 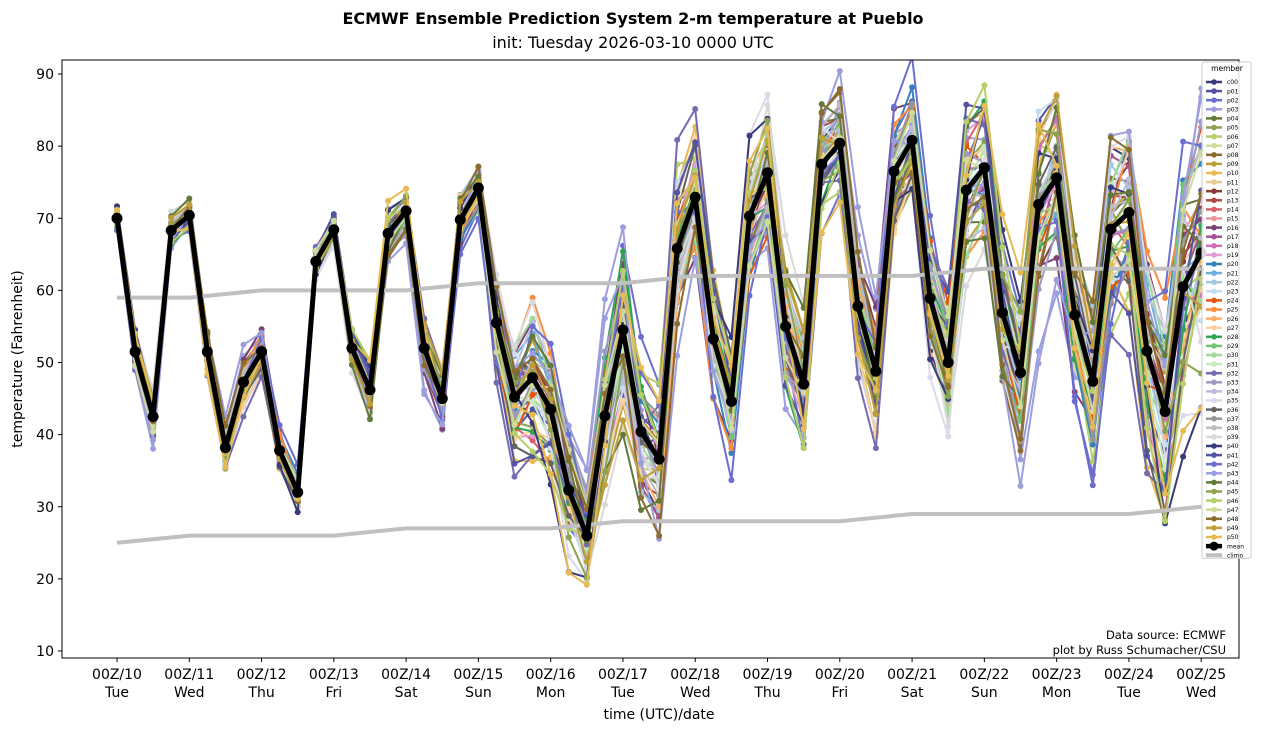 I want to click on member-point-p30, so click(x=532, y=318).